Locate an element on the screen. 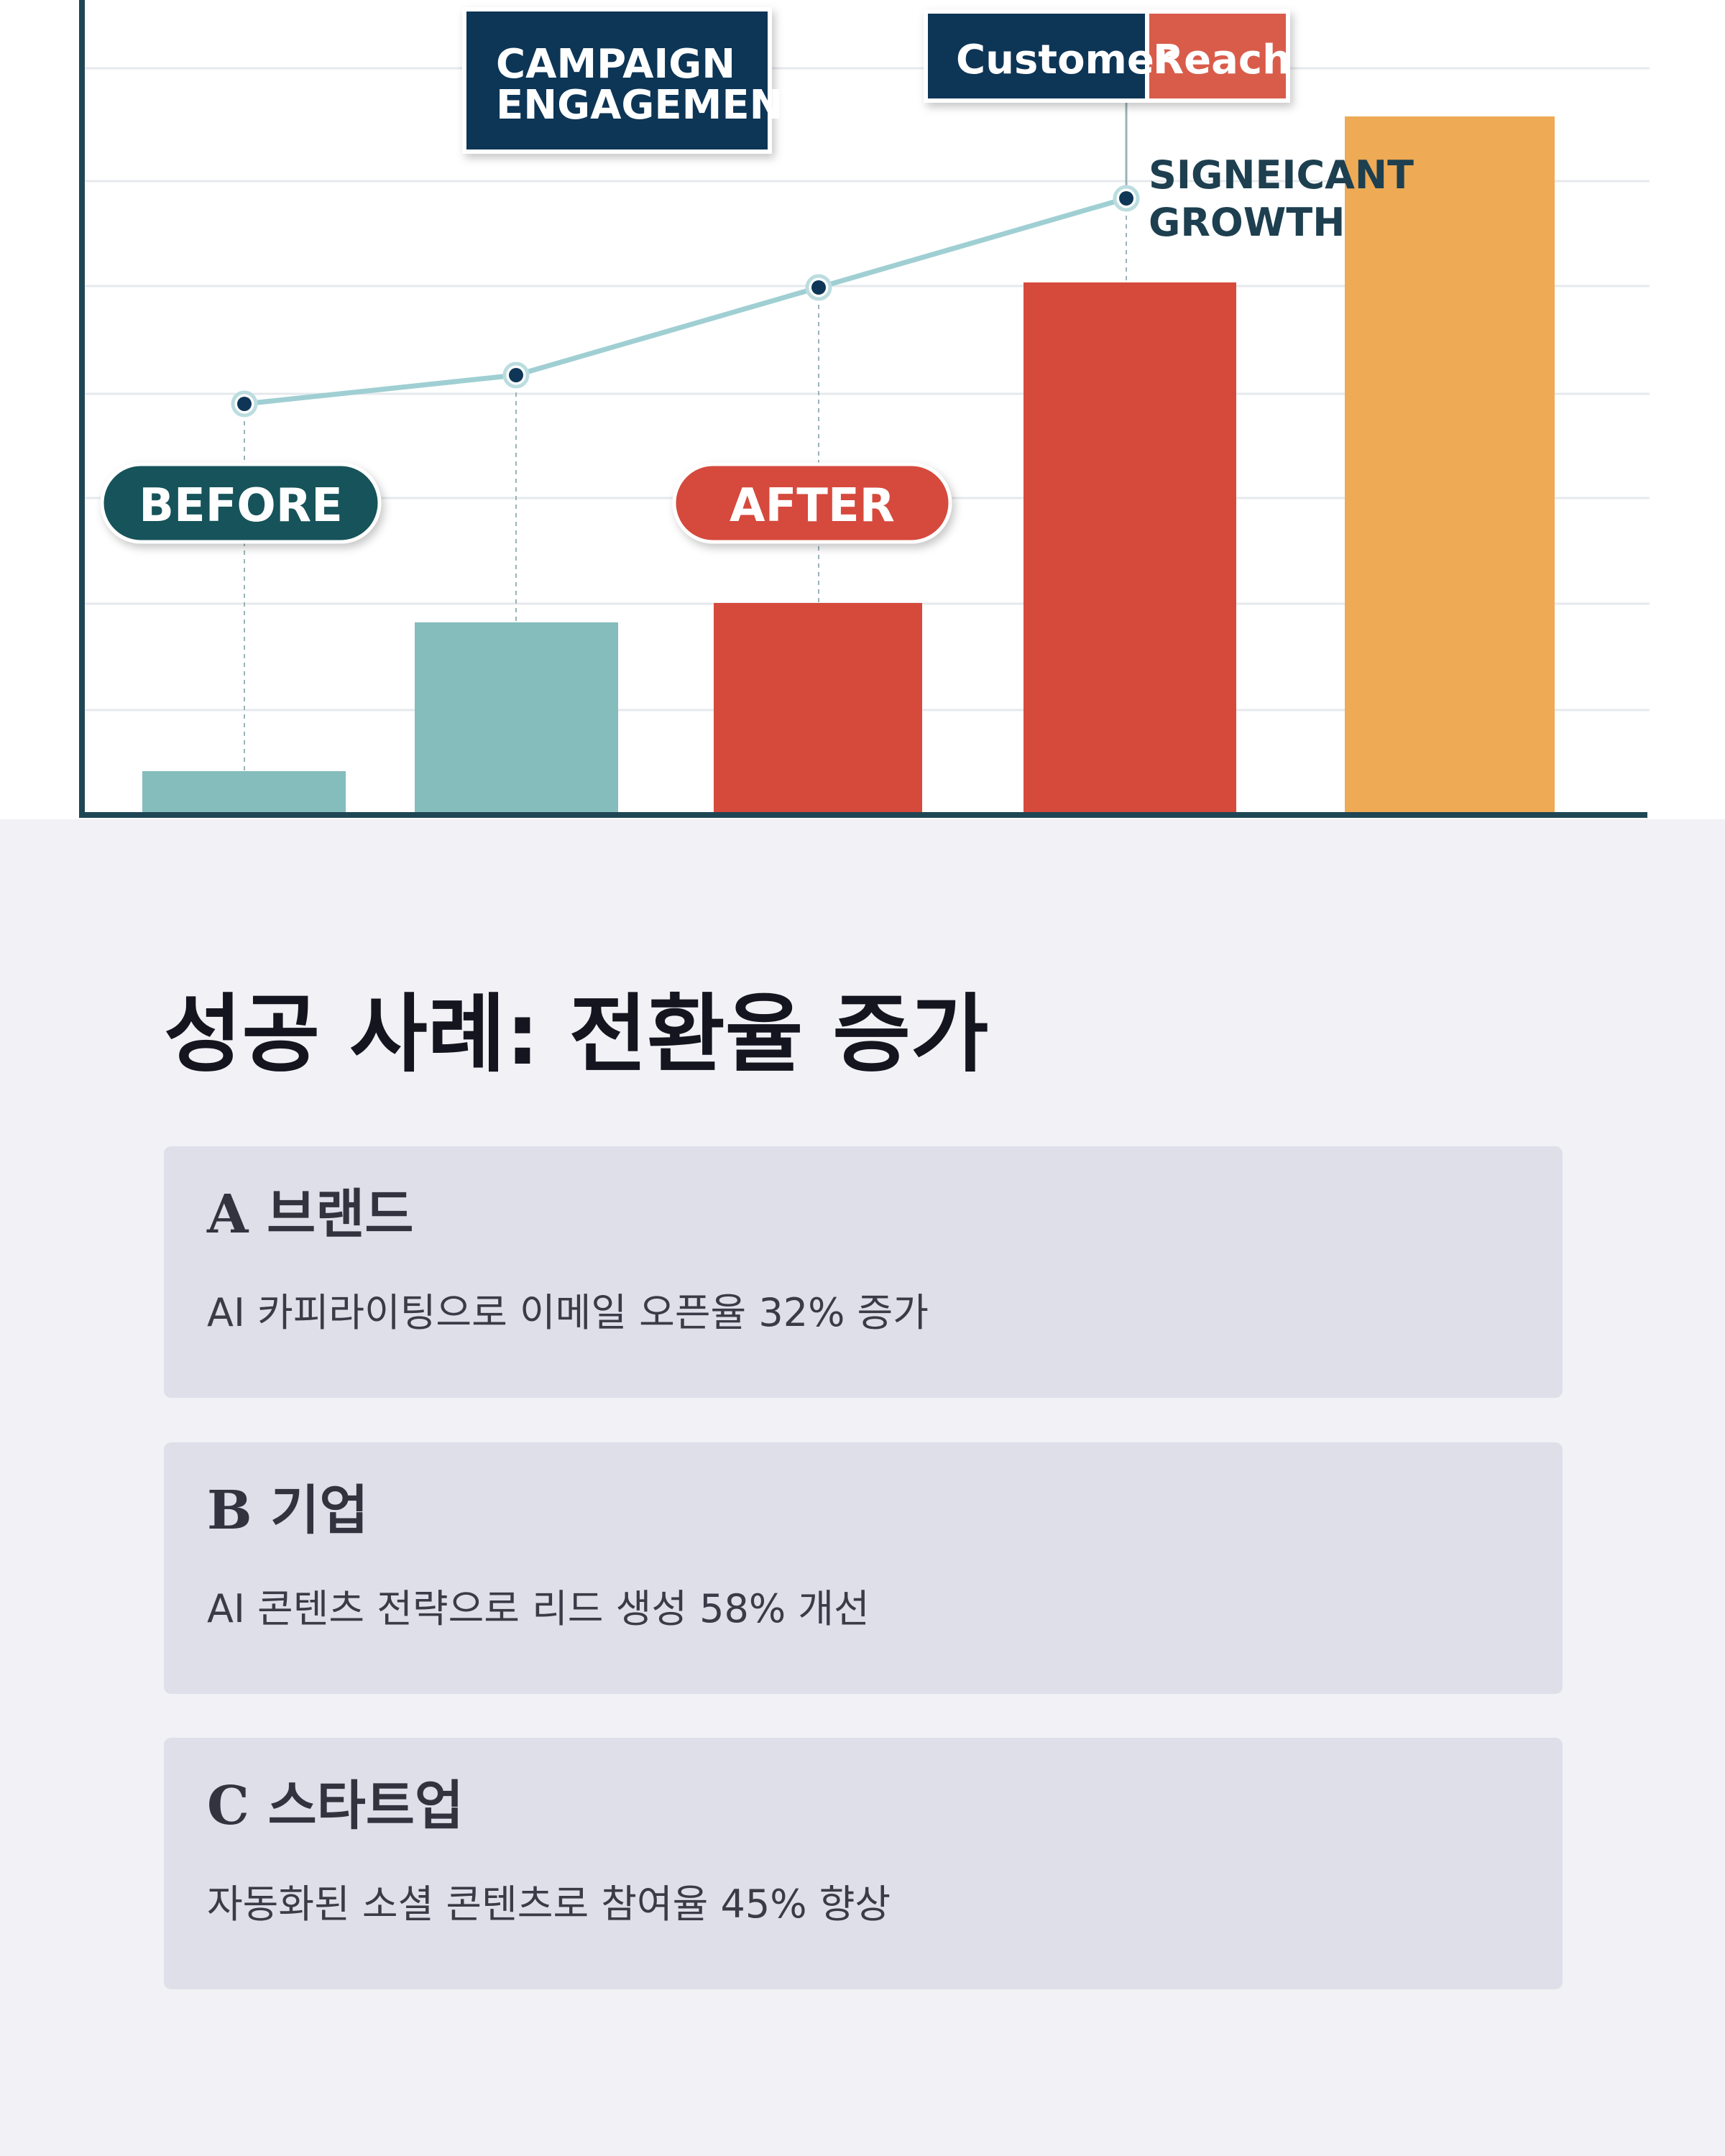  case-description: AI 콘텐츠 전략으로 리드 생성 58% 개선 is located at coordinates (538, 1608).